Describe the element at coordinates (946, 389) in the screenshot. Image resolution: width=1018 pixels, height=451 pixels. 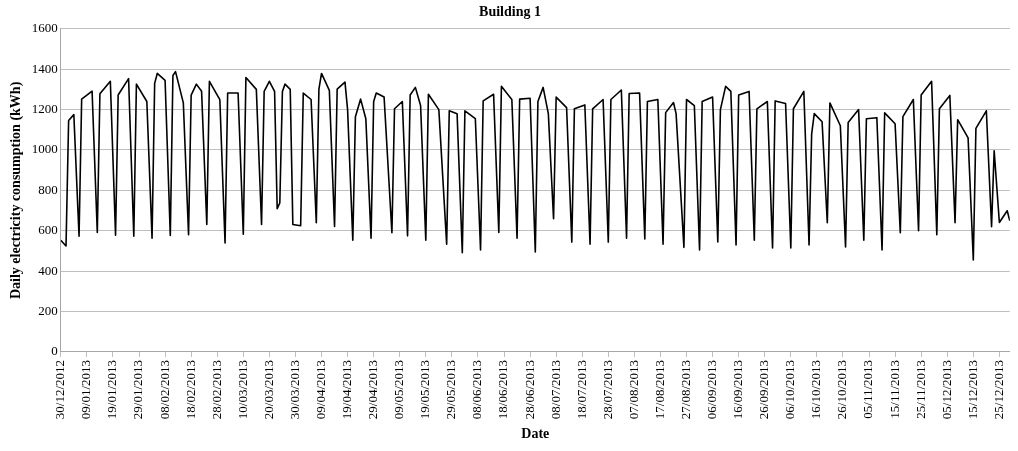
I see `x-tick-label: 05/12/2013` at that location.